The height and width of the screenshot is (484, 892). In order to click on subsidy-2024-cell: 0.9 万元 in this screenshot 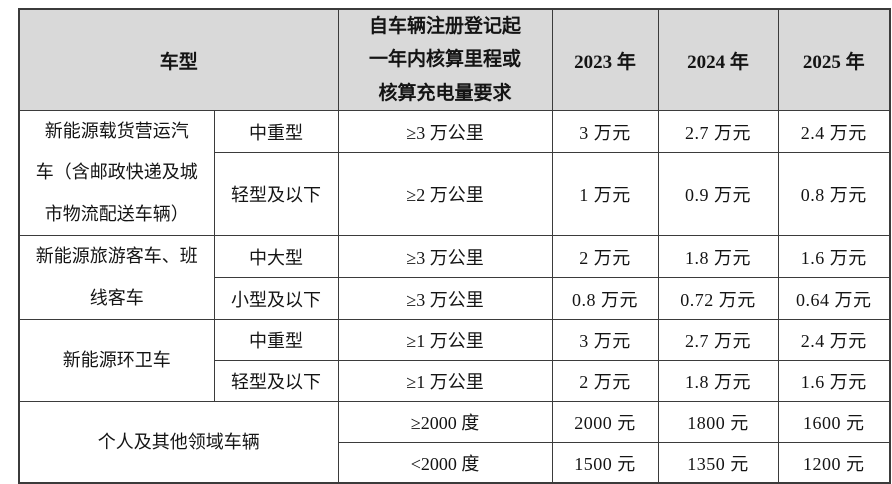, I will do `click(718, 194)`.